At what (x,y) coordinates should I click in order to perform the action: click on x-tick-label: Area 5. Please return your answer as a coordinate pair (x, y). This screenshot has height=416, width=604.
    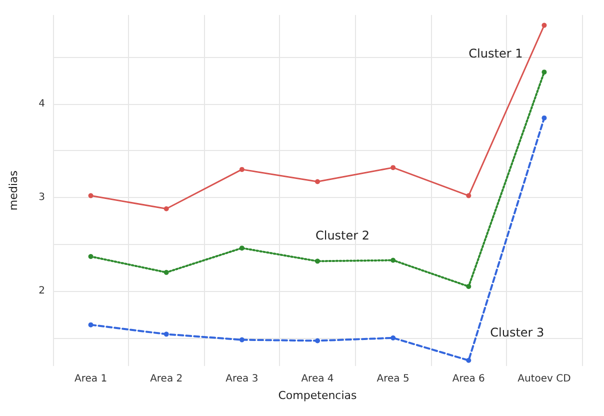
    Looking at the image, I should click on (393, 379).